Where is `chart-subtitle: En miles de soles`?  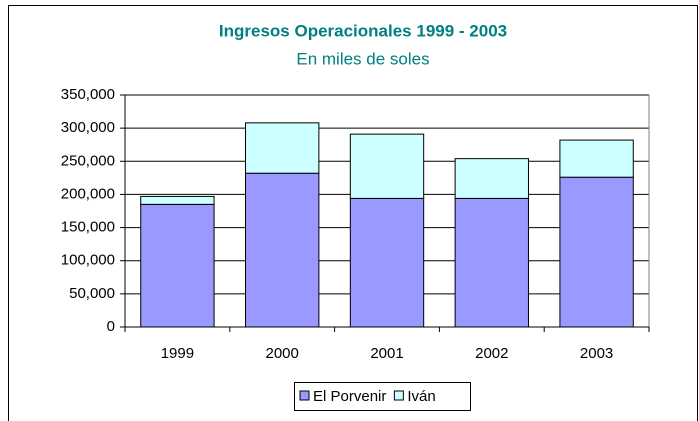 chart-subtitle: En miles de soles is located at coordinates (362, 58).